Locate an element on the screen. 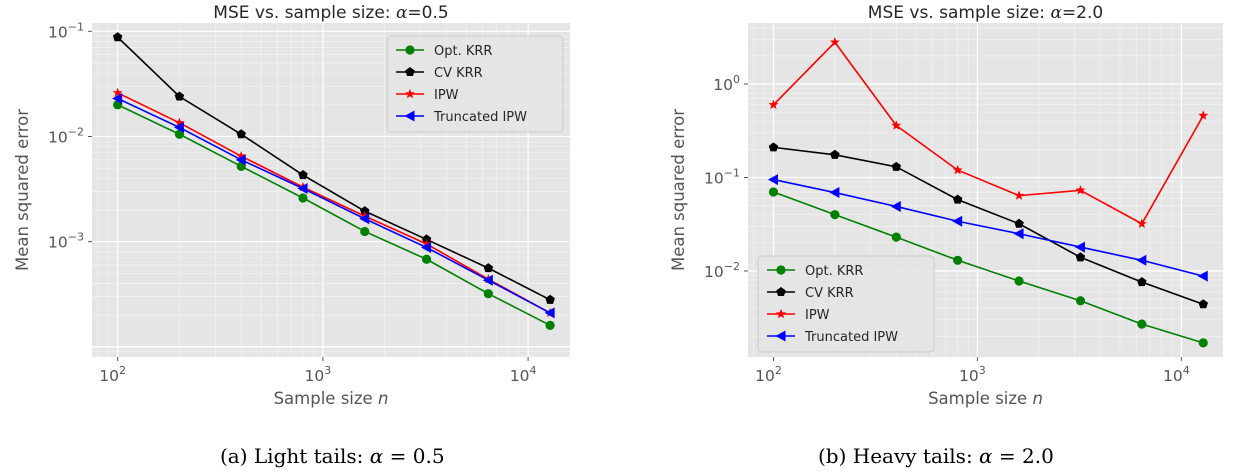 The image size is (1233, 476). series-ipw is located at coordinates (988, 132).